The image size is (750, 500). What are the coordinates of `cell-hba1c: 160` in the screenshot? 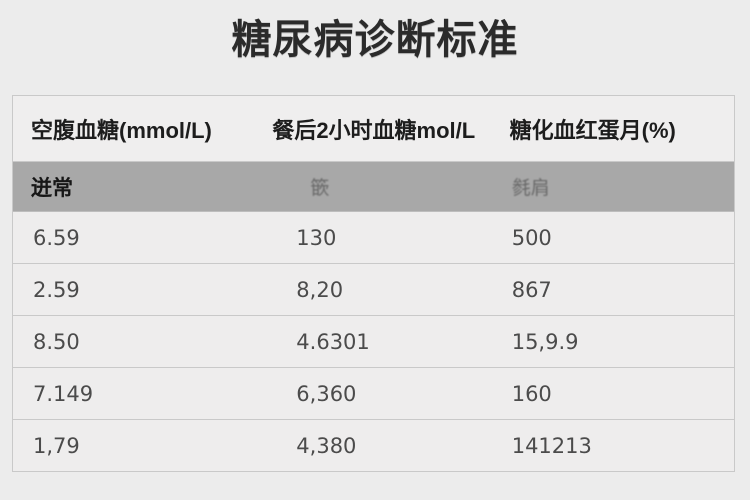 It's located at (531, 393).